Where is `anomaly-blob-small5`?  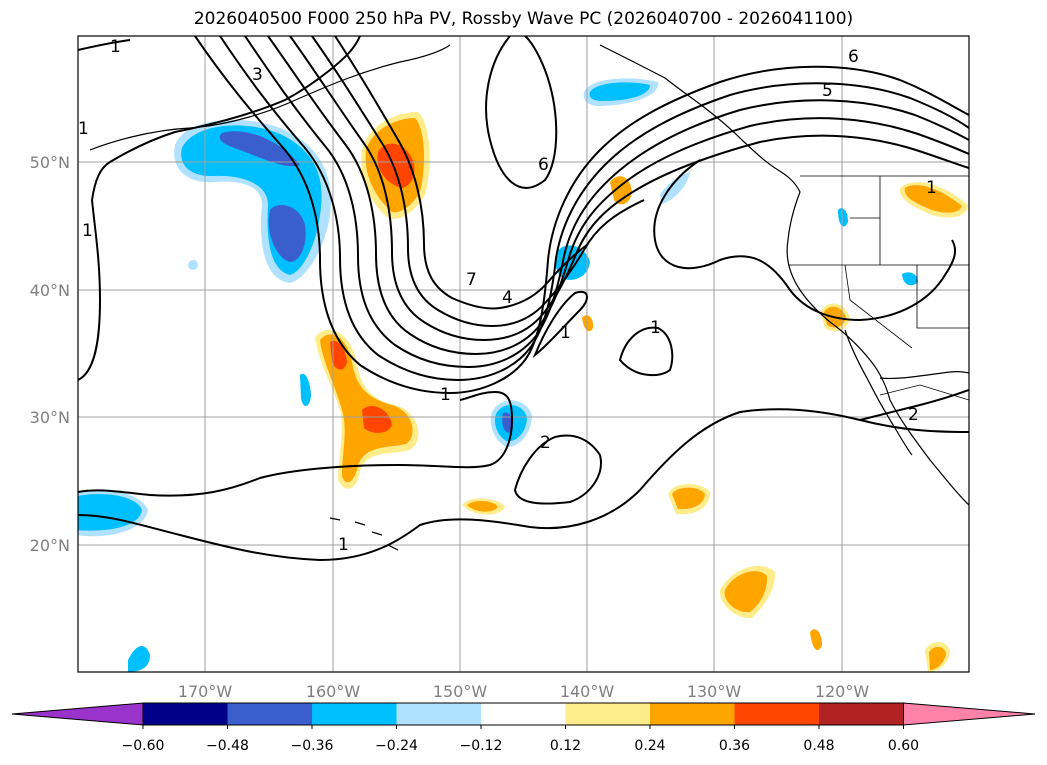 anomaly-blob-small5 is located at coordinates (139, 658).